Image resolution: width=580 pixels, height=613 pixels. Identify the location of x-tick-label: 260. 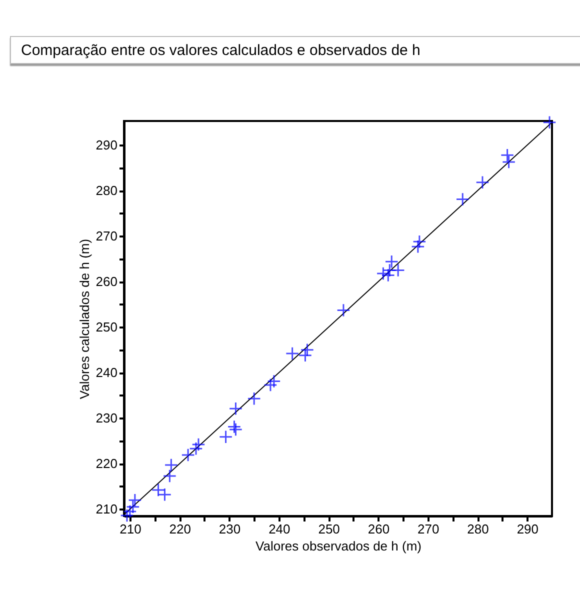
(379, 529).